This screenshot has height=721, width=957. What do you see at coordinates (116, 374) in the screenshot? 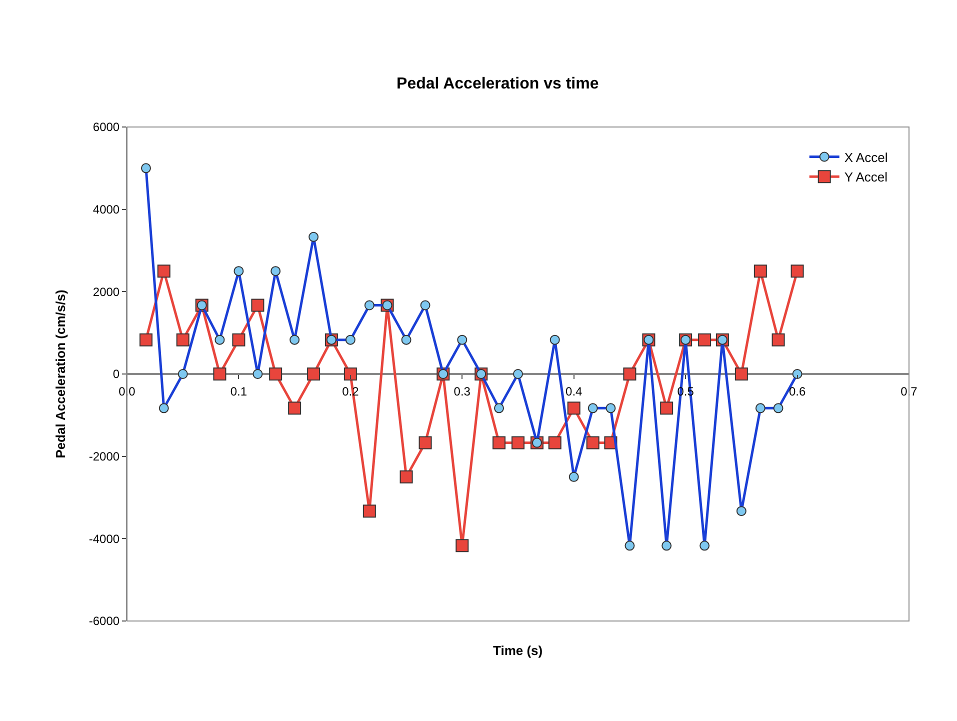
I see `y-tick-label: 0` at bounding box center [116, 374].